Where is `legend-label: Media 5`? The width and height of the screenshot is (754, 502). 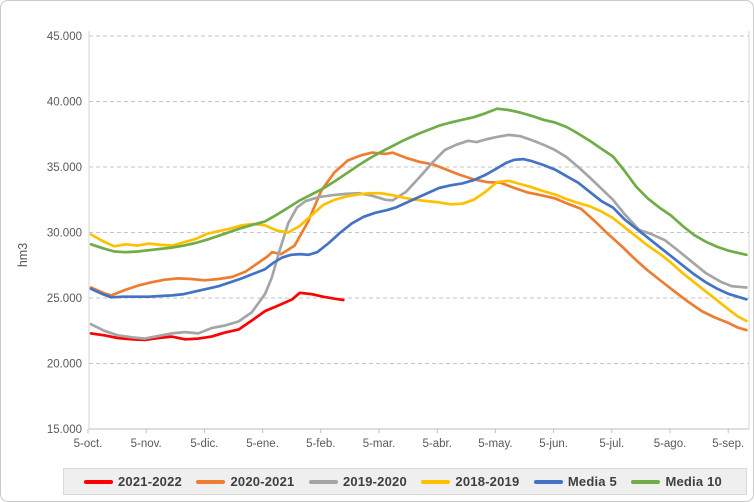 legend-label: Media 5 is located at coordinates (592, 481).